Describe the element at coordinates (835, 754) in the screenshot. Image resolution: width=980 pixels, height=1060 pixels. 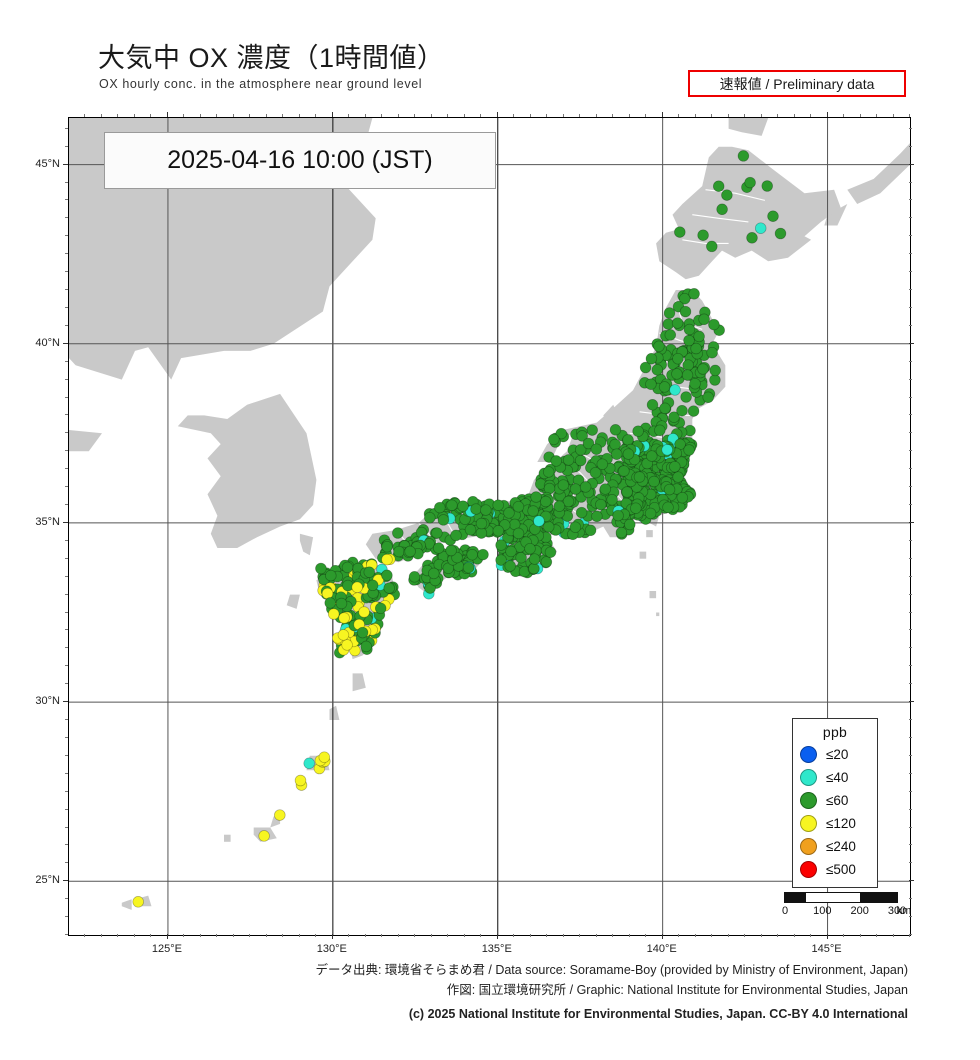
I see `legend-item: ≤20` at that location.